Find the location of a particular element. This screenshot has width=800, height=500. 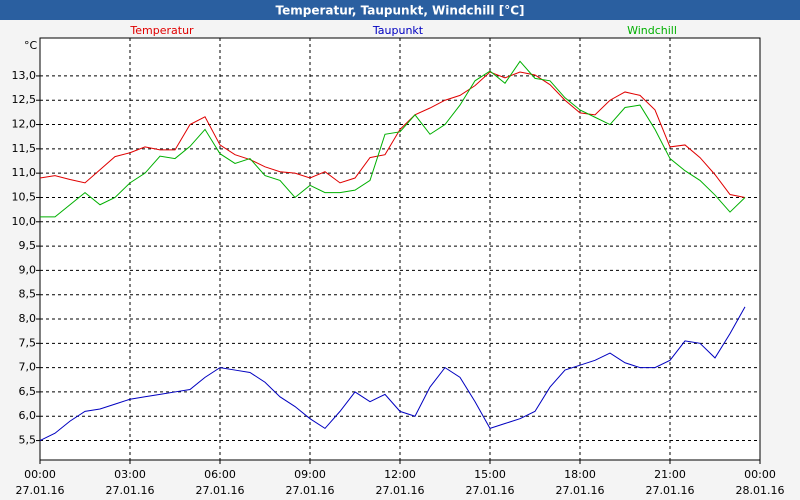

y-tick-label: 11,5 is located at coordinates (24, 148).